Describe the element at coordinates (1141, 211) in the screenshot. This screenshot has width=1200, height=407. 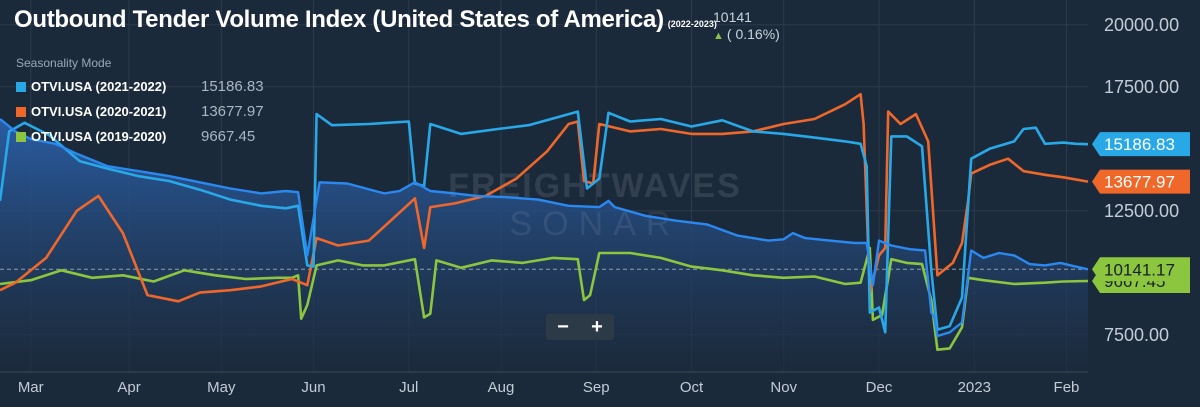
I see `y-tick-label: 12500.00` at that location.